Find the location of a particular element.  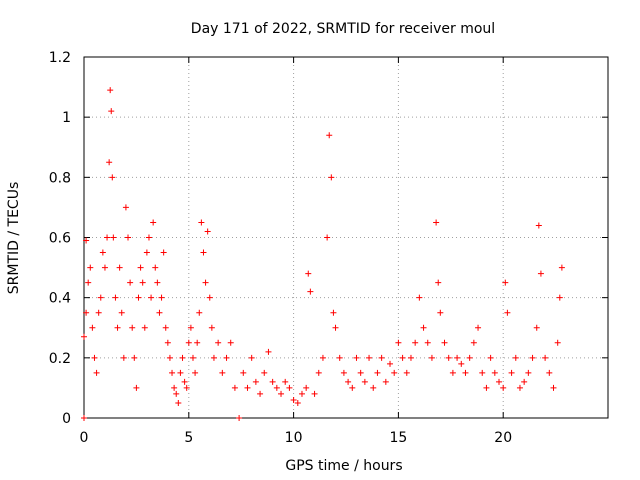

y-tick-label: 0.6 is located at coordinates (60, 239).